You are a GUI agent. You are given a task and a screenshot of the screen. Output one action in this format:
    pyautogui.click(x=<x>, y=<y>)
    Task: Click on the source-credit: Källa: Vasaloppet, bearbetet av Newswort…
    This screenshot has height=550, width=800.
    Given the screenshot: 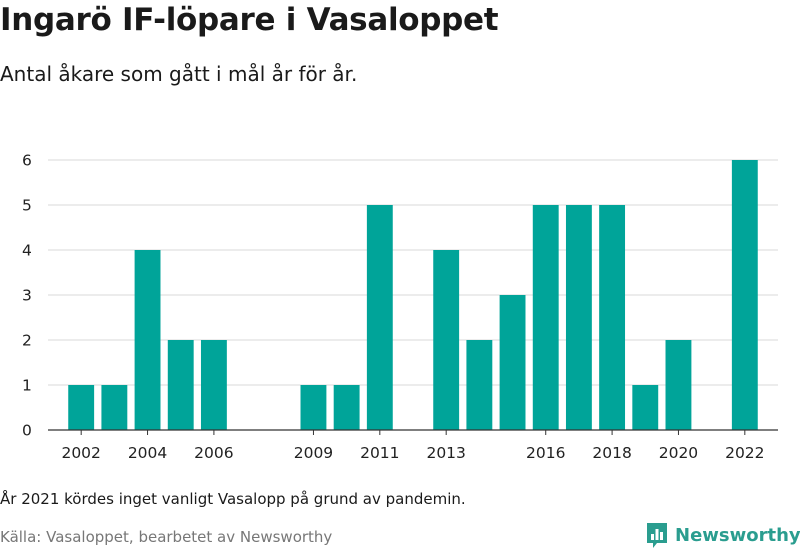 What is the action you would take?
    pyautogui.click(x=166, y=537)
    